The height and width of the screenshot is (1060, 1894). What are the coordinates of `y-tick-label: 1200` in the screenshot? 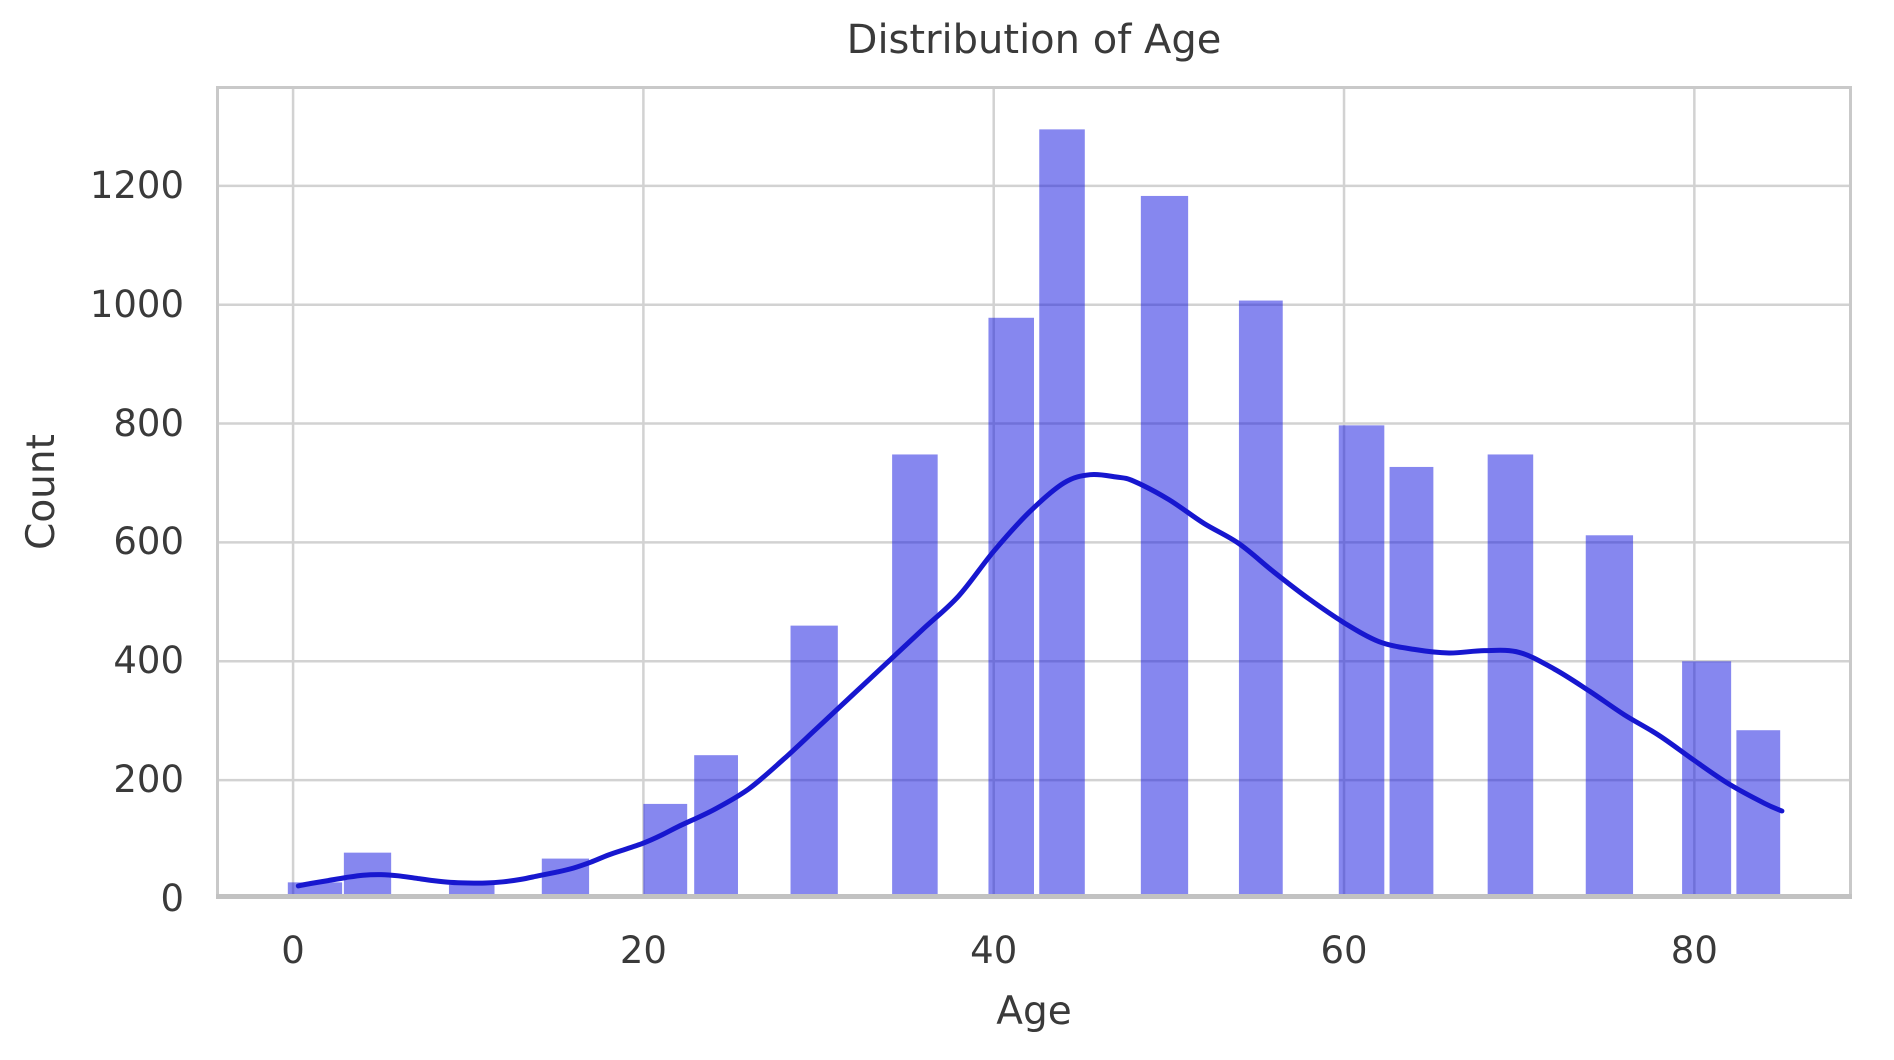 It's located at (136, 185).